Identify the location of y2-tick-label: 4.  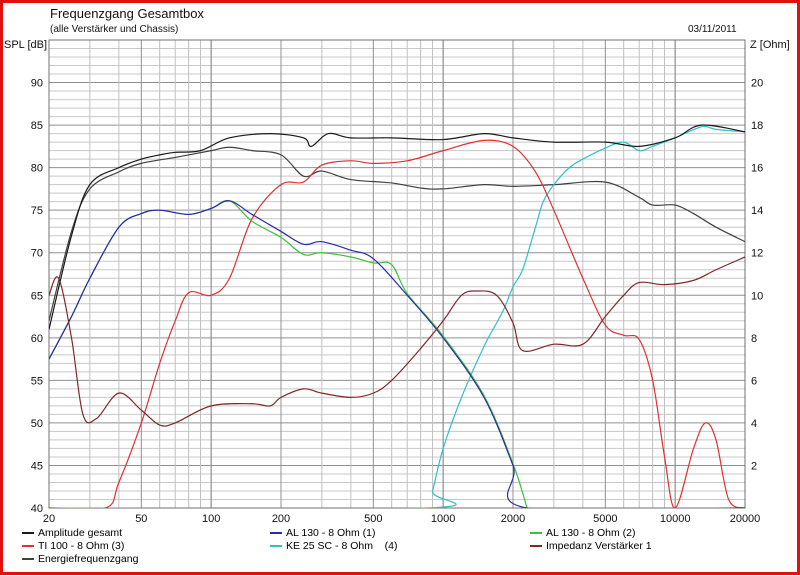
(754, 424).